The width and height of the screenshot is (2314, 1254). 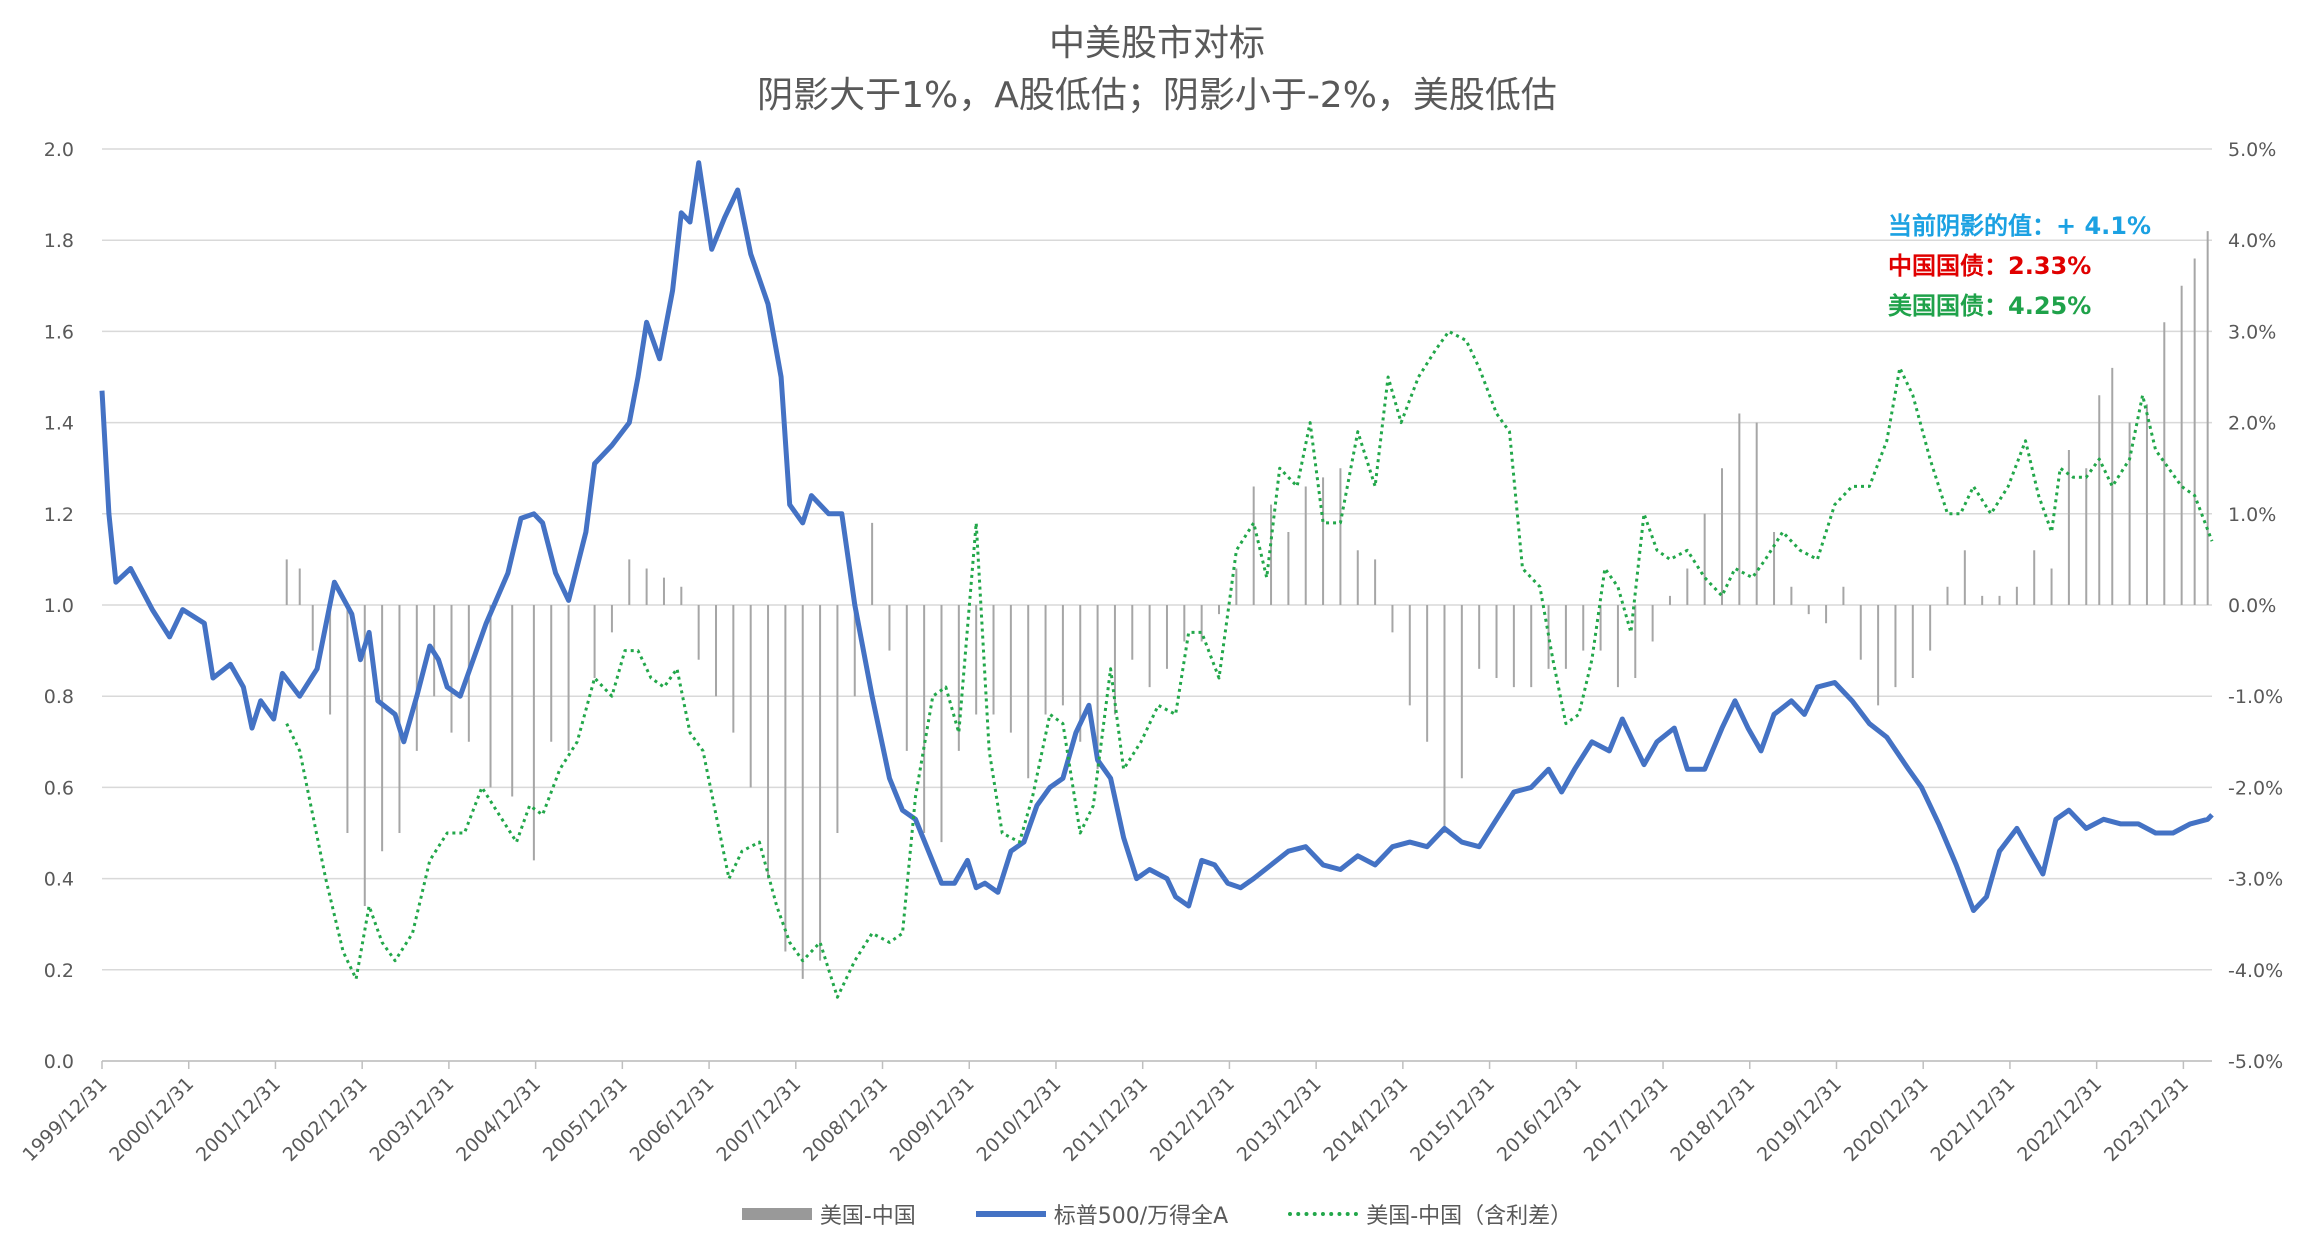 I want to click on y-left-tick-label: 0.6, so click(x=59, y=788).